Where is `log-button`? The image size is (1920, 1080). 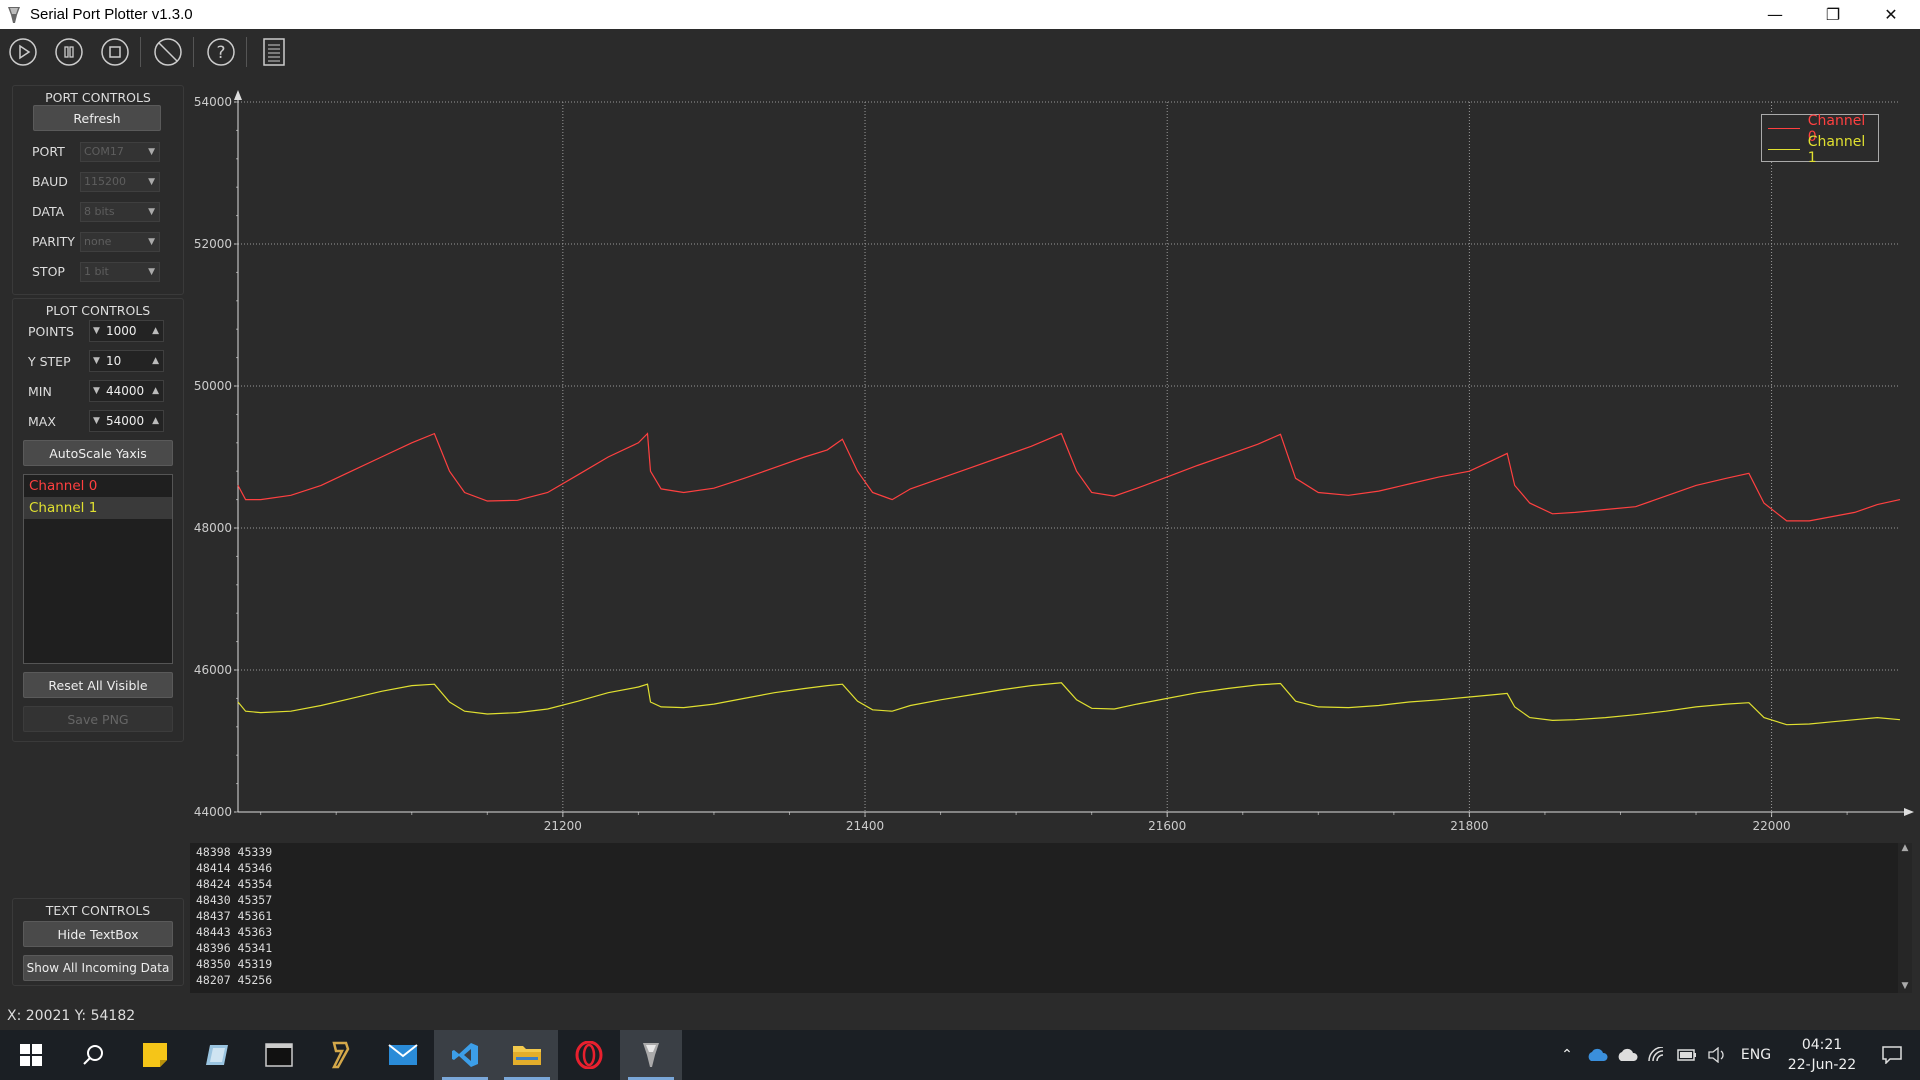
log-button is located at coordinates (274, 52).